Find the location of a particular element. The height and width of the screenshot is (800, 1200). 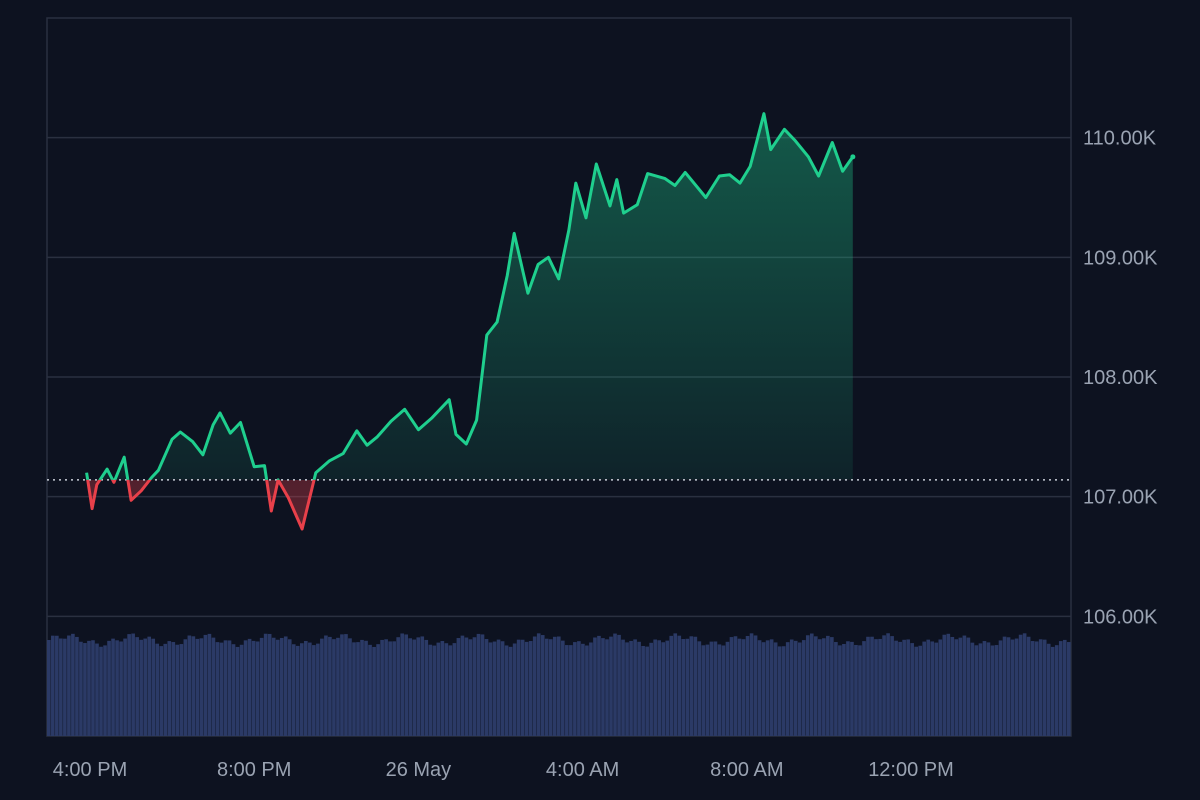

volume-bars is located at coordinates (559, 684).